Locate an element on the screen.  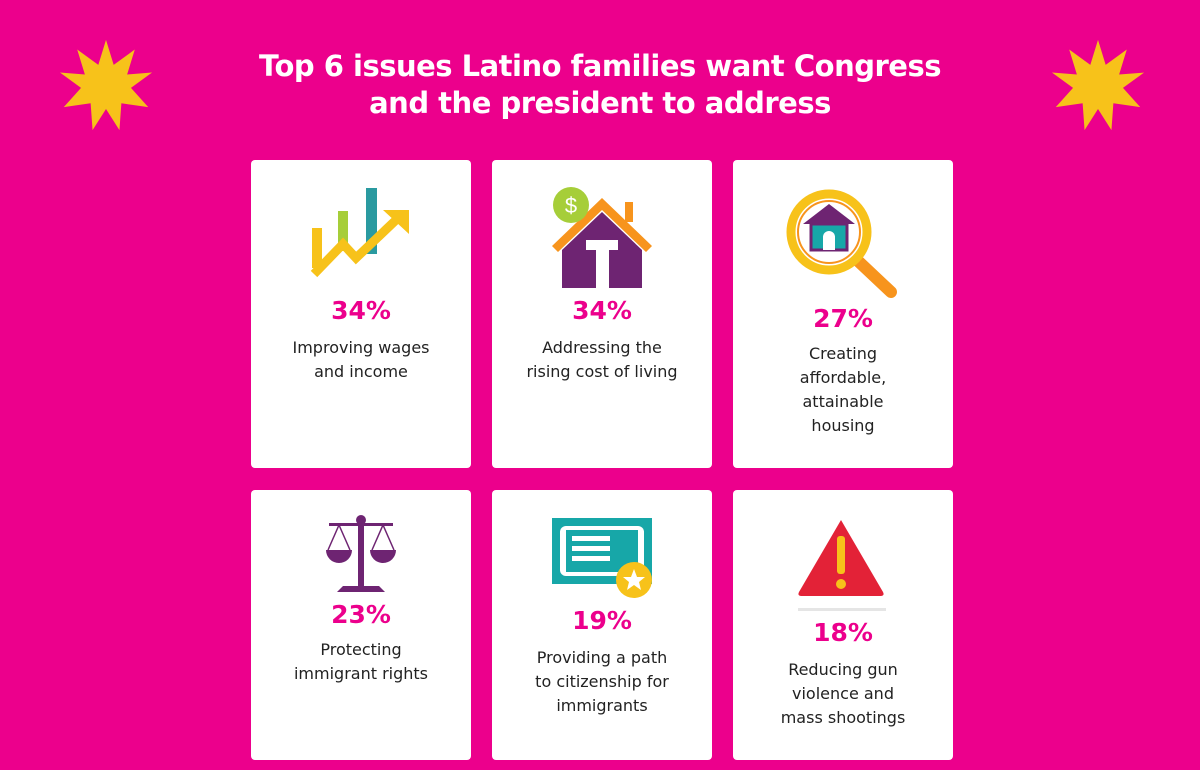
warning-icon is located at coordinates (842, 565).